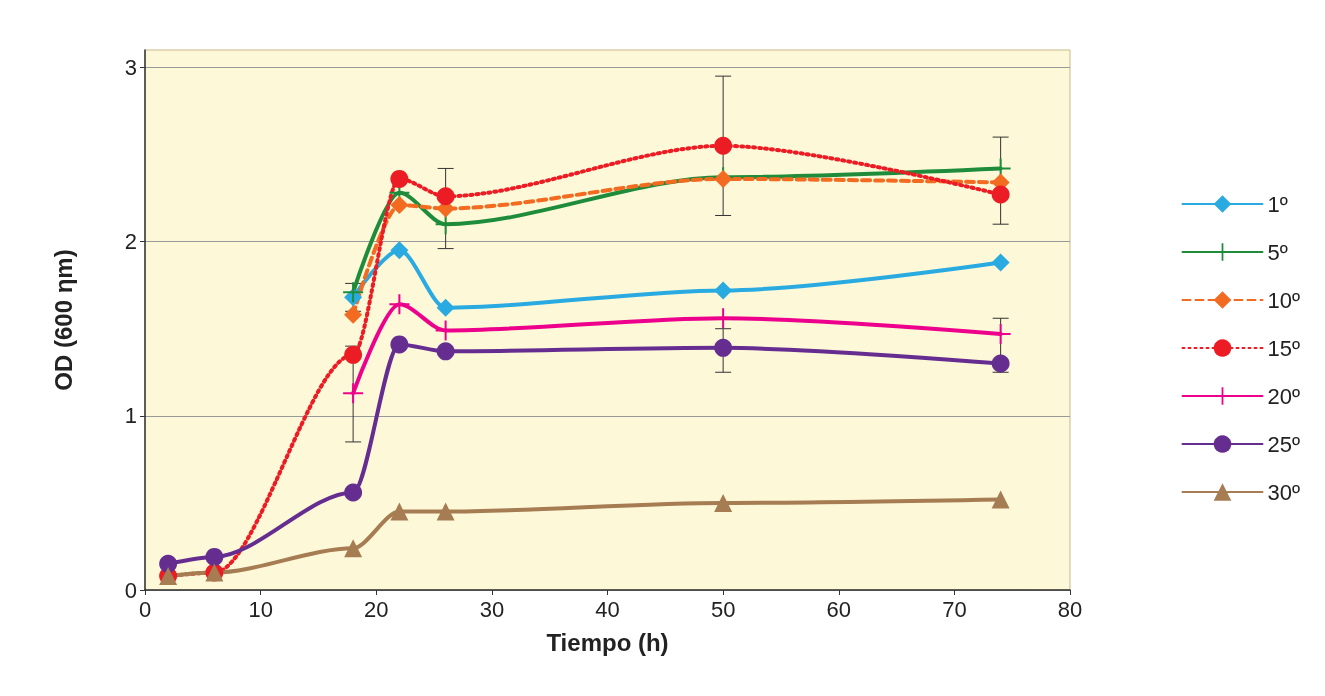 This screenshot has height=696, width=1325. What do you see at coordinates (1284, 300) in the screenshot?
I see `legend-label: 10º` at bounding box center [1284, 300].